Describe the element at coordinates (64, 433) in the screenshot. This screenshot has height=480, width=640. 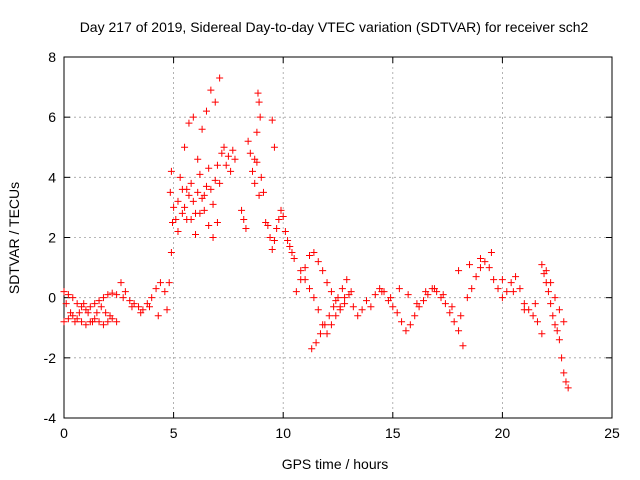
I see `x-tick-label: 0` at that location.